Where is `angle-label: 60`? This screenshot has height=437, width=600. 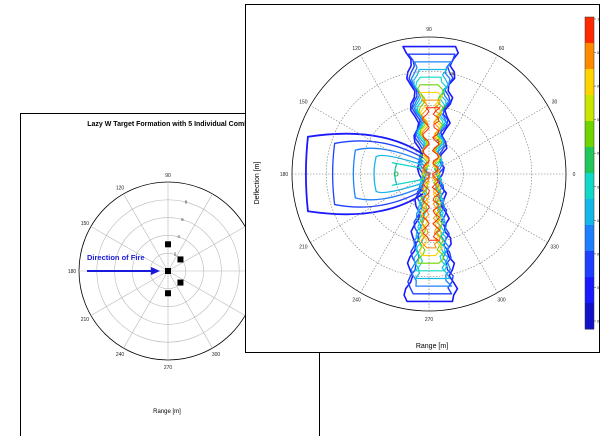 angle-label: 60 is located at coordinates (502, 49).